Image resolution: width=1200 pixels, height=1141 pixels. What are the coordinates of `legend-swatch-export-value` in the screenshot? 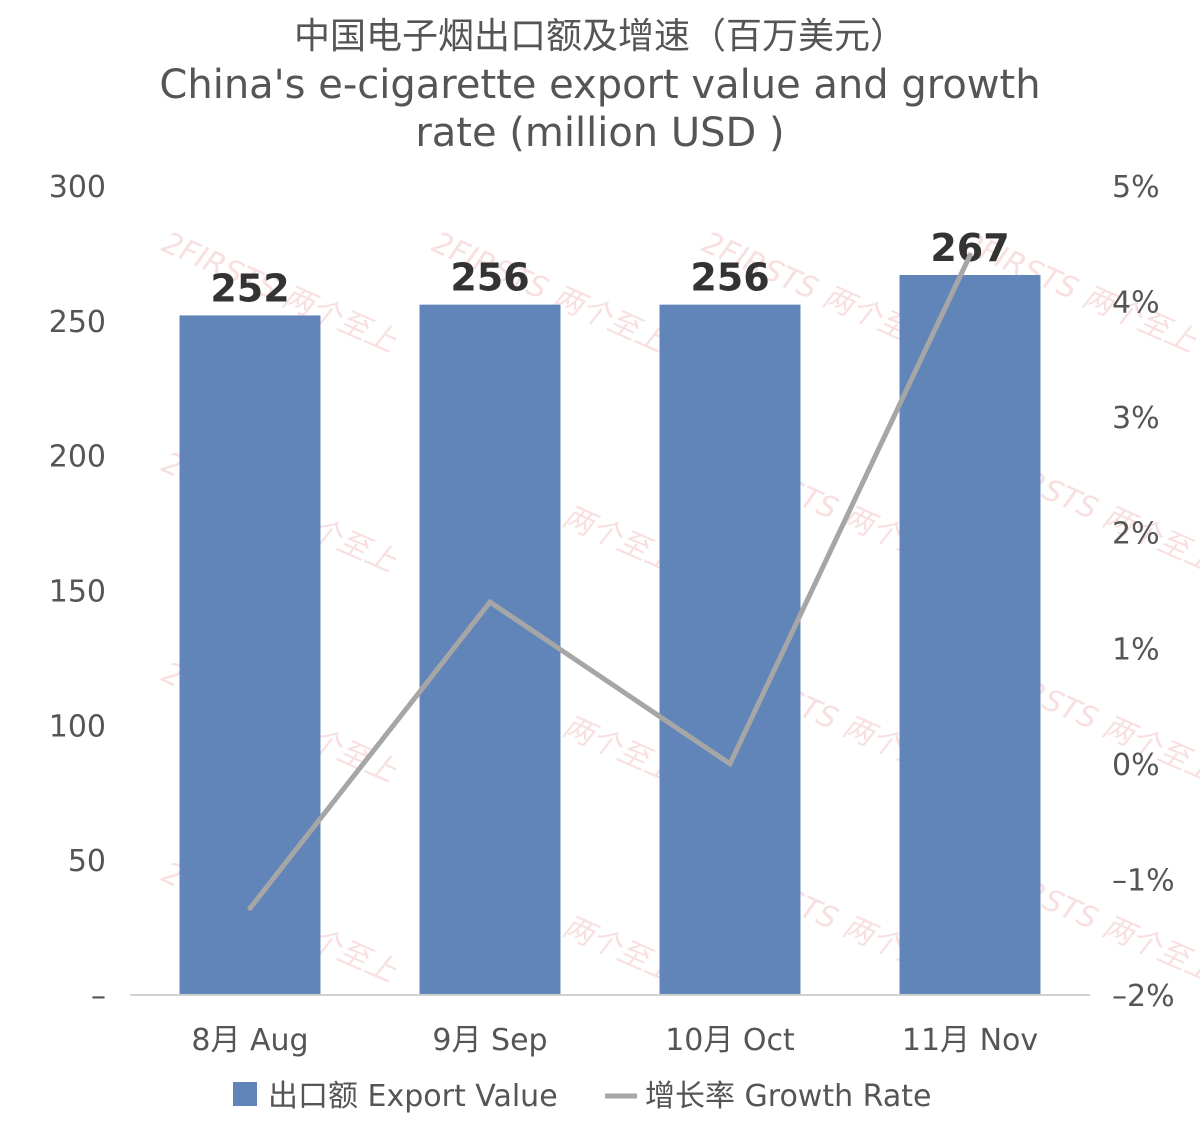 It's located at (245, 1094).